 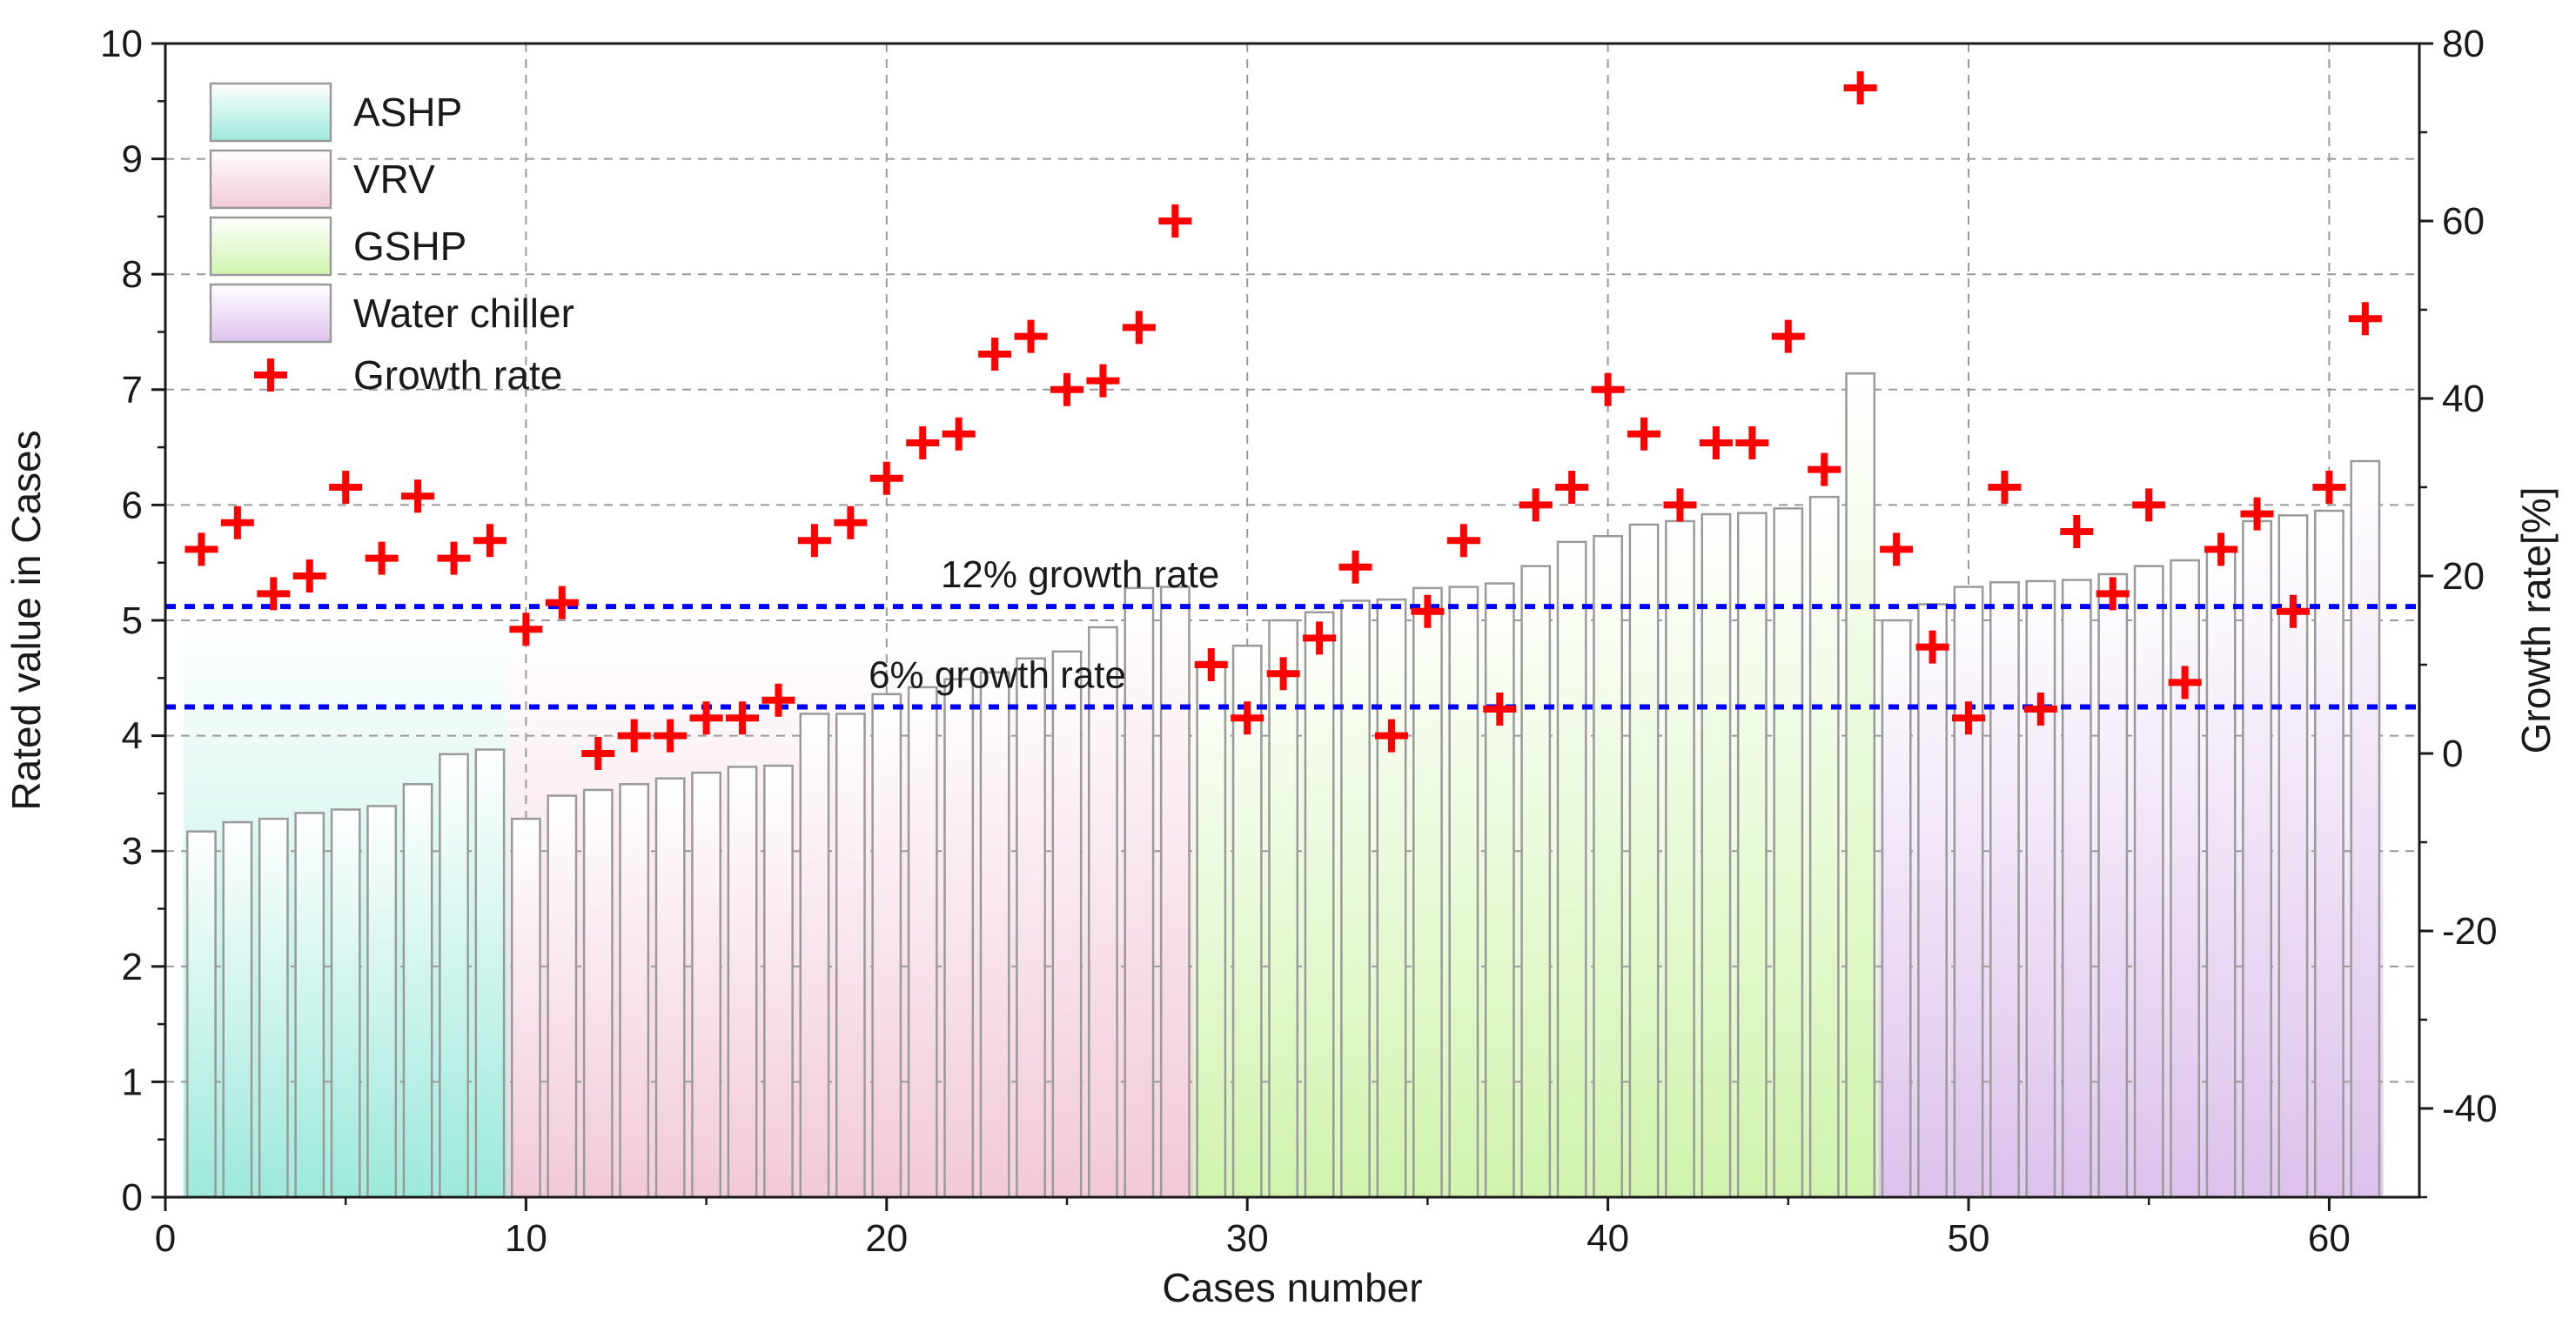 What do you see at coordinates (886, 1238) in the screenshot?
I see `x-tick-label: 20` at bounding box center [886, 1238].